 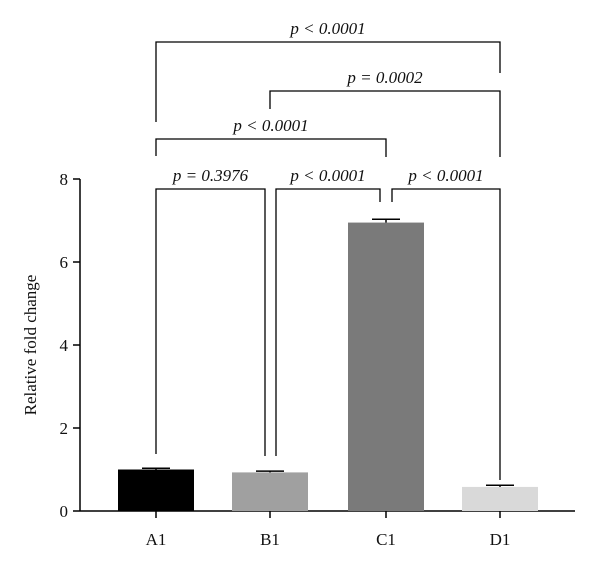 I want to click on p-value-label-B1-C1: p < 0.0001, so click(x=327, y=175).